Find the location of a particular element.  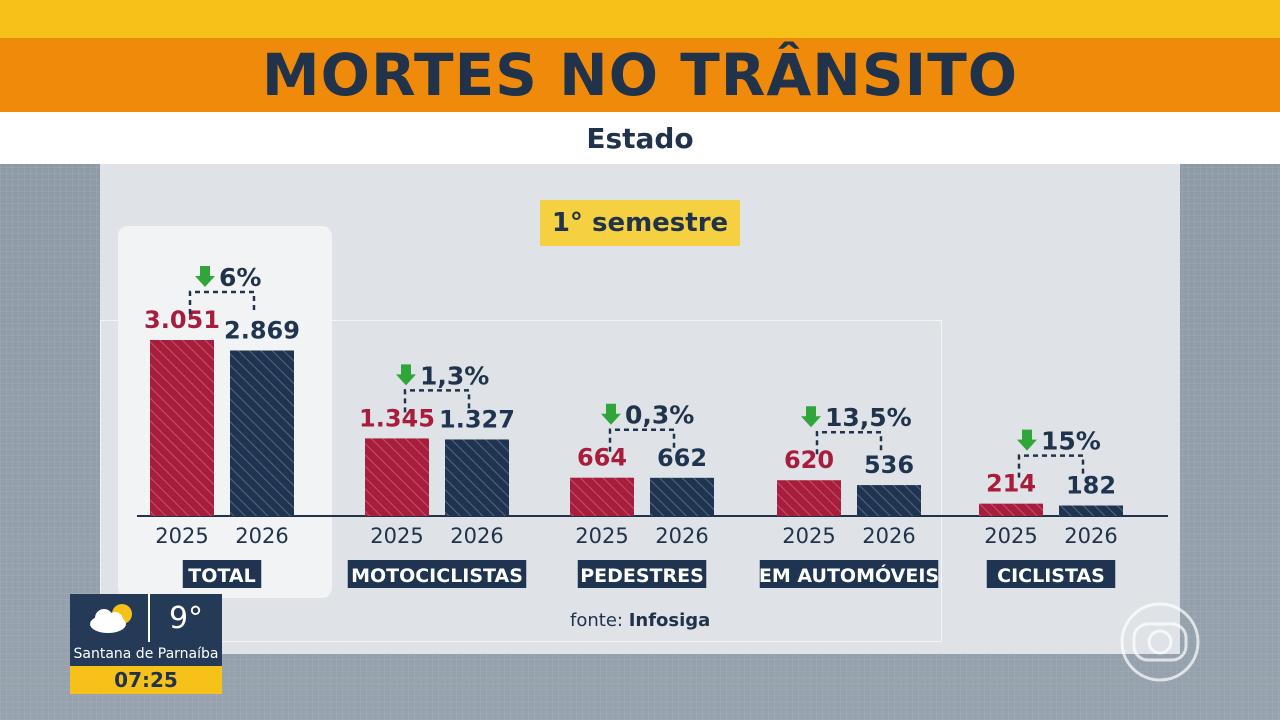

title-bar: MORTES NO TRÂNSITO is located at coordinates (640, 75).